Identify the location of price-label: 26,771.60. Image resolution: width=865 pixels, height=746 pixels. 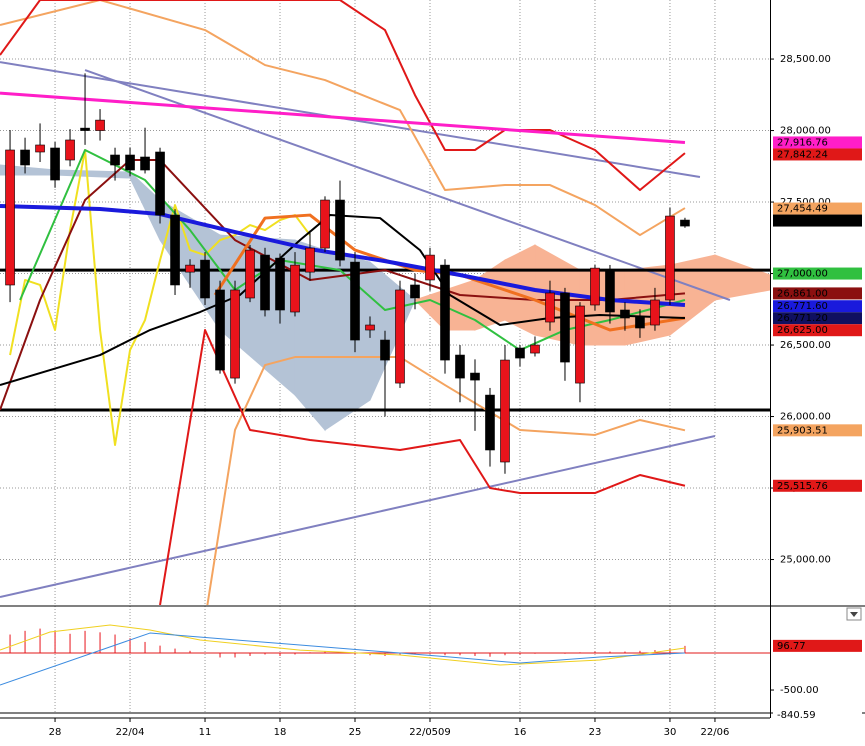
(802, 306).